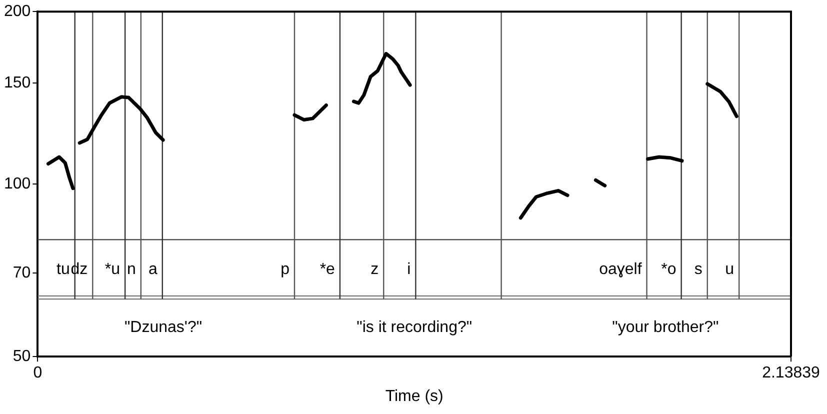 The height and width of the screenshot is (414, 827). What do you see at coordinates (163, 327) in the screenshot?
I see `annotation: "Dzunas'?"` at bounding box center [163, 327].